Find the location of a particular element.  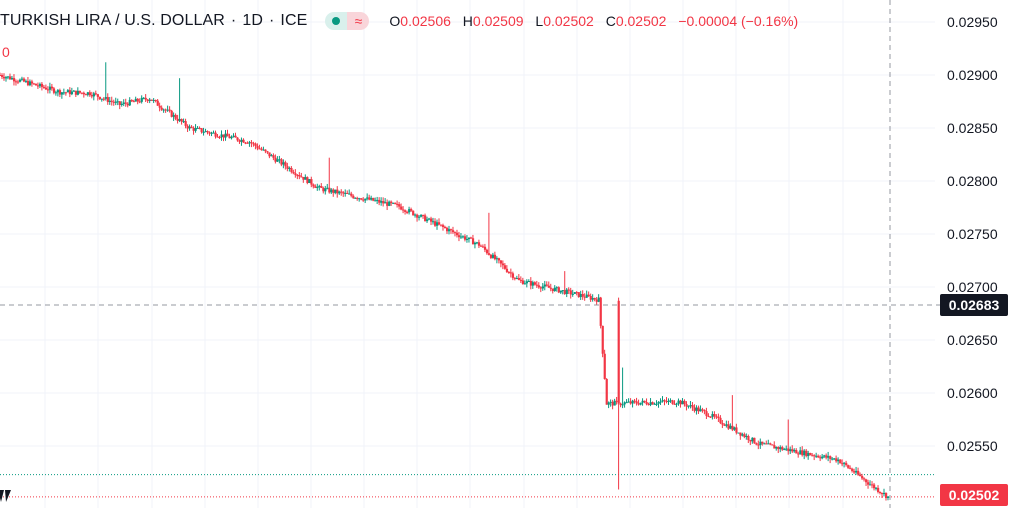

exchange-label: ICE is located at coordinates (294, 20).